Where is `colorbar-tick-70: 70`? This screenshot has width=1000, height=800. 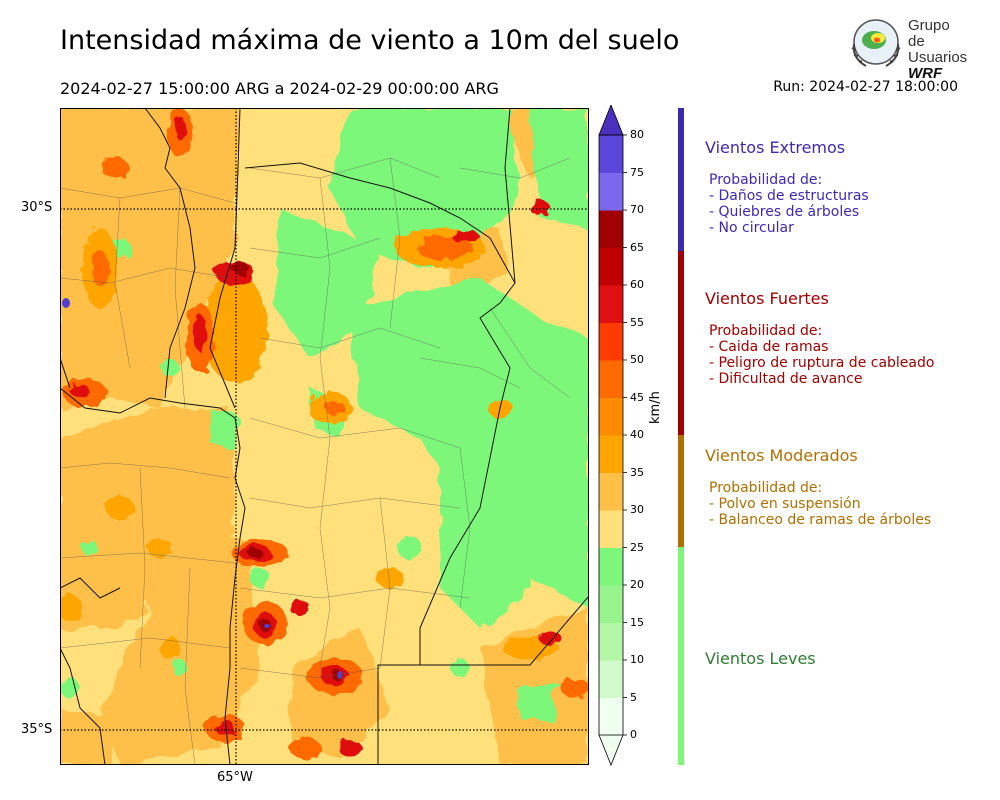
colorbar-tick-70: 70 is located at coordinates (637, 209).